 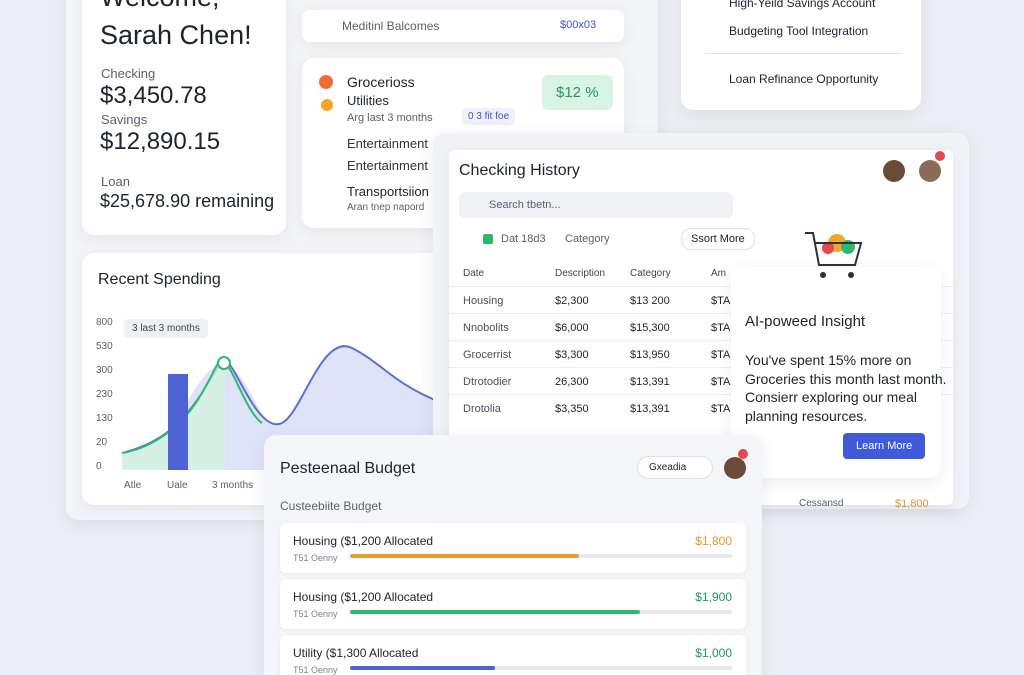 I want to click on chip: 0 3 fit foe, so click(x=489, y=116).